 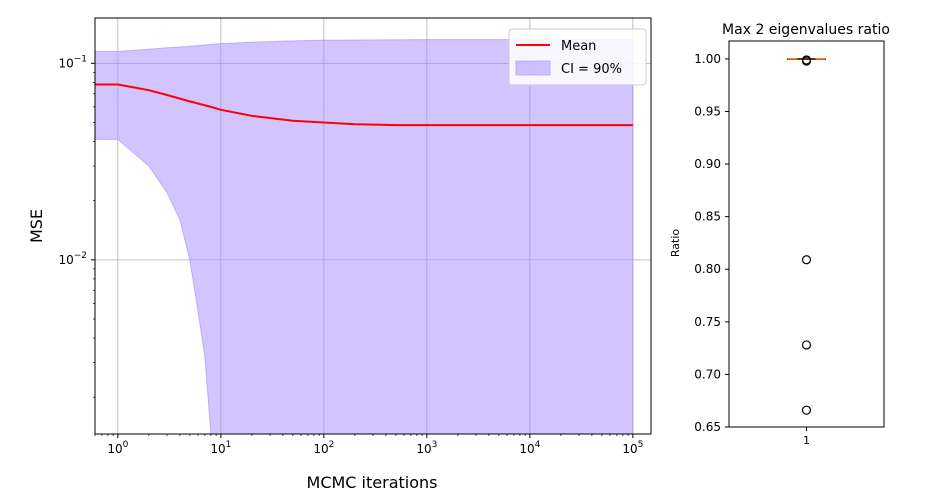 I want to click on y-tick-label: 10⁻¹, so click(x=72, y=62).